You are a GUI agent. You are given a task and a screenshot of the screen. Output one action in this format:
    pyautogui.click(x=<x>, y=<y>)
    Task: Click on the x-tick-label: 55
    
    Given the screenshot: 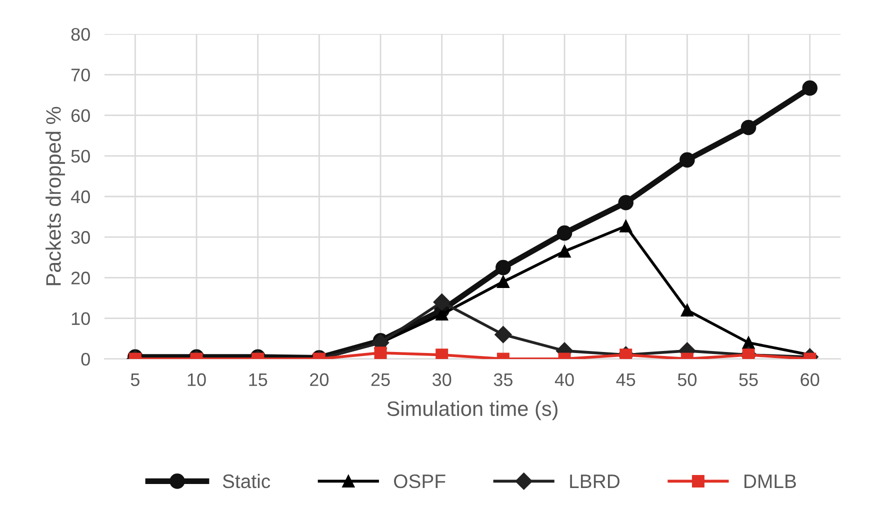 What is the action you would take?
    pyautogui.click(x=748, y=379)
    